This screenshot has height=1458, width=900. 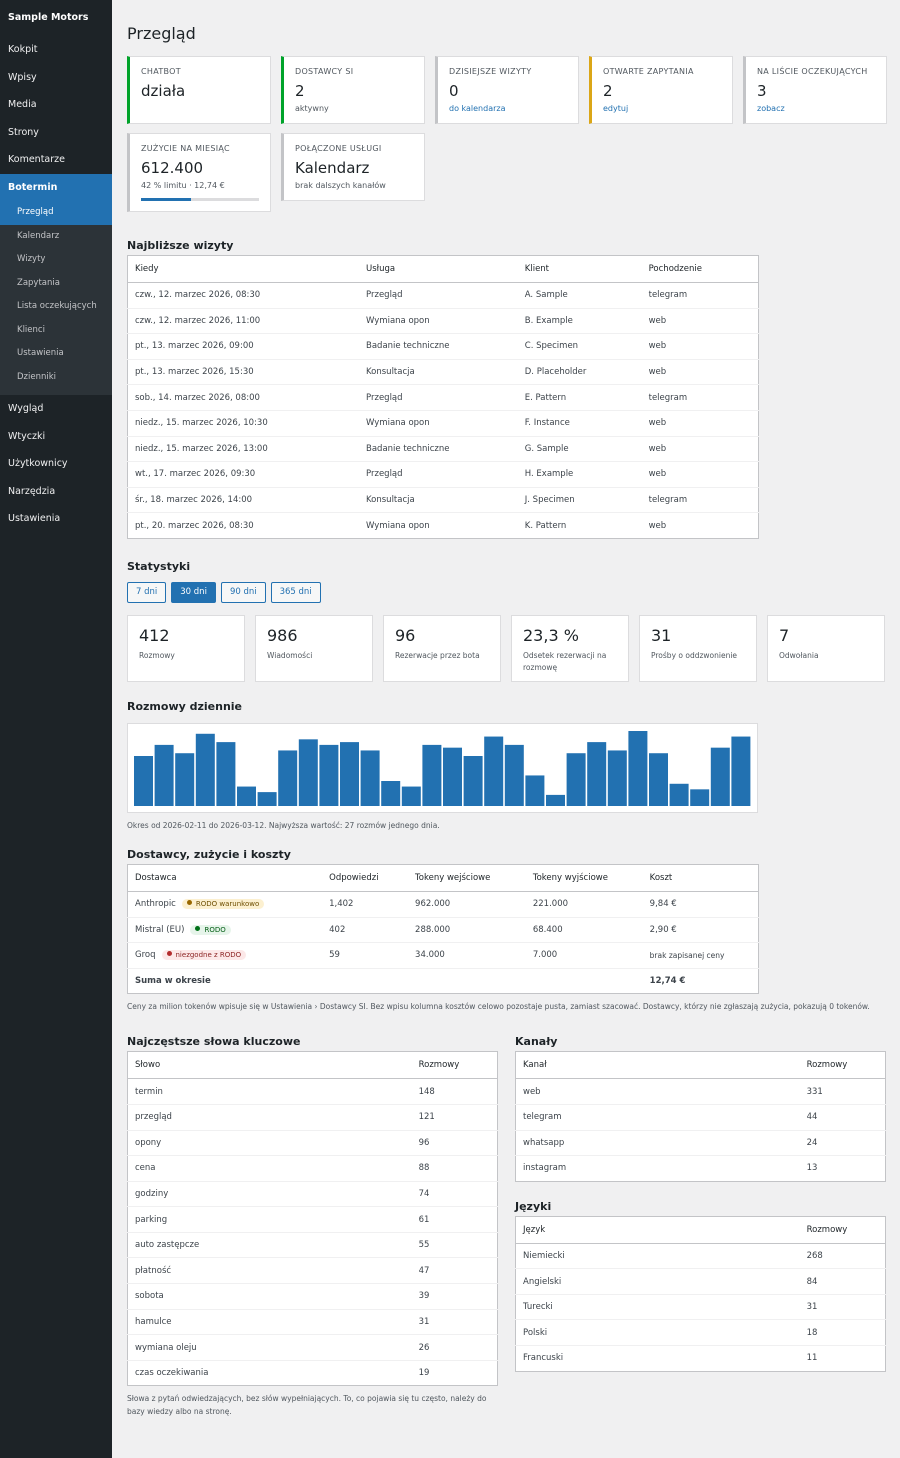 I want to click on cell: Francuski, so click(x=543, y=1358).